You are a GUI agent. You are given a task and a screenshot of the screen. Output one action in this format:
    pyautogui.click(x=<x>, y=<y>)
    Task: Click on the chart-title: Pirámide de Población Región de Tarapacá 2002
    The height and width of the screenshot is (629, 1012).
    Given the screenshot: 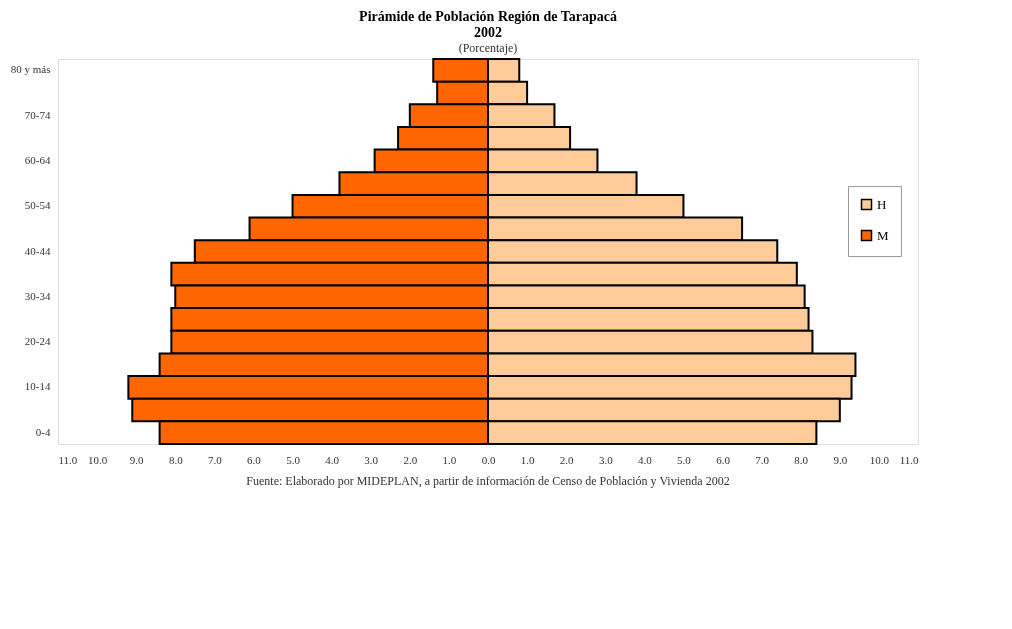 What is the action you would take?
    pyautogui.click(x=488, y=24)
    